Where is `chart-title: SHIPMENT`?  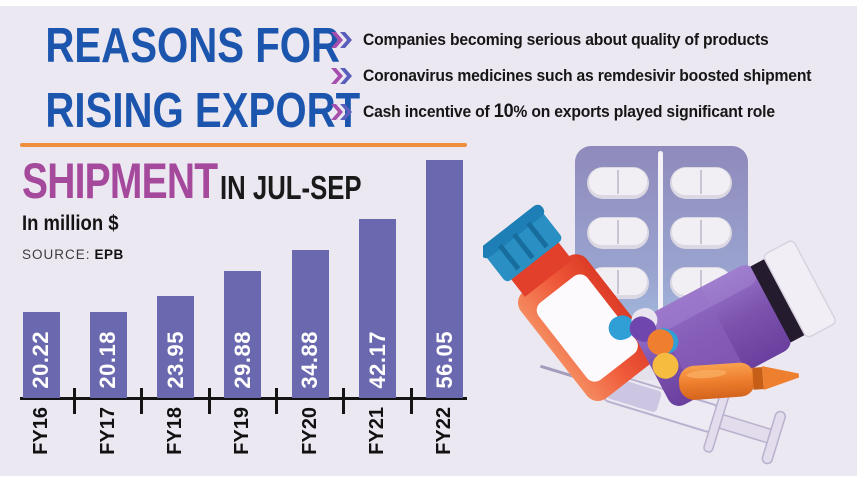 chart-title: SHIPMENT is located at coordinates (120, 181).